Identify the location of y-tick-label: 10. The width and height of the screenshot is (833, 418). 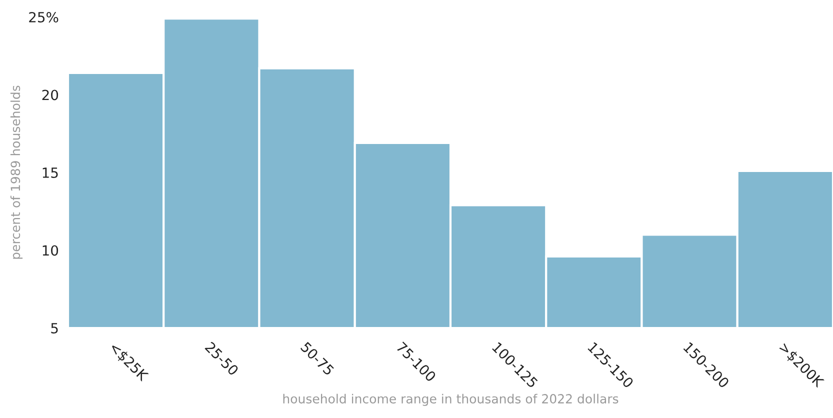
(50, 250).